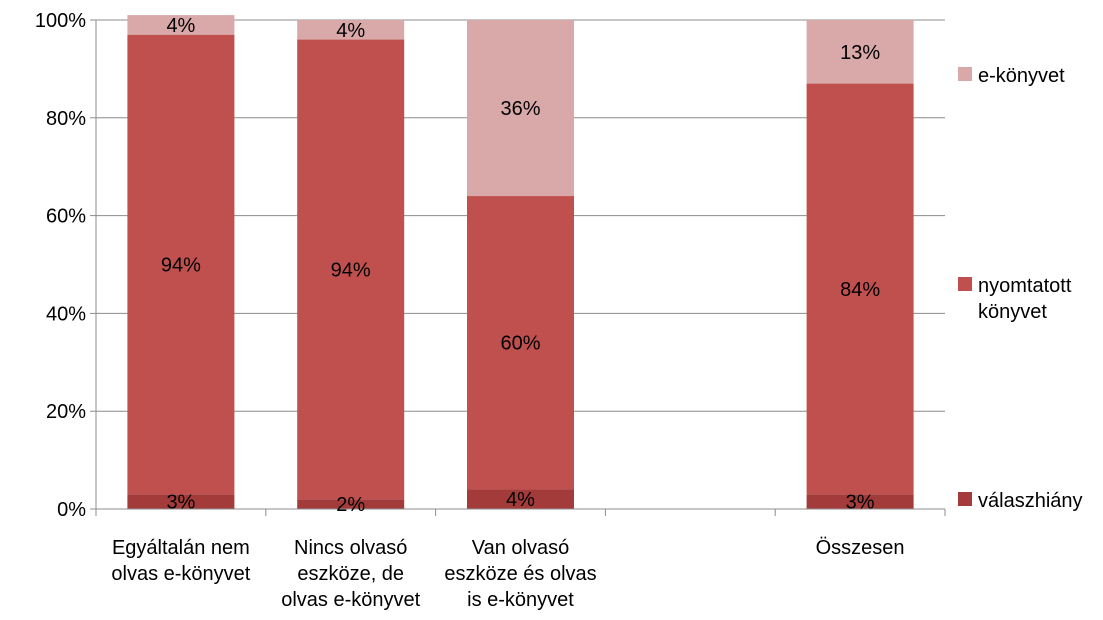 This screenshot has width=1103, height=620. I want to click on data-label: 84%, so click(860, 290).